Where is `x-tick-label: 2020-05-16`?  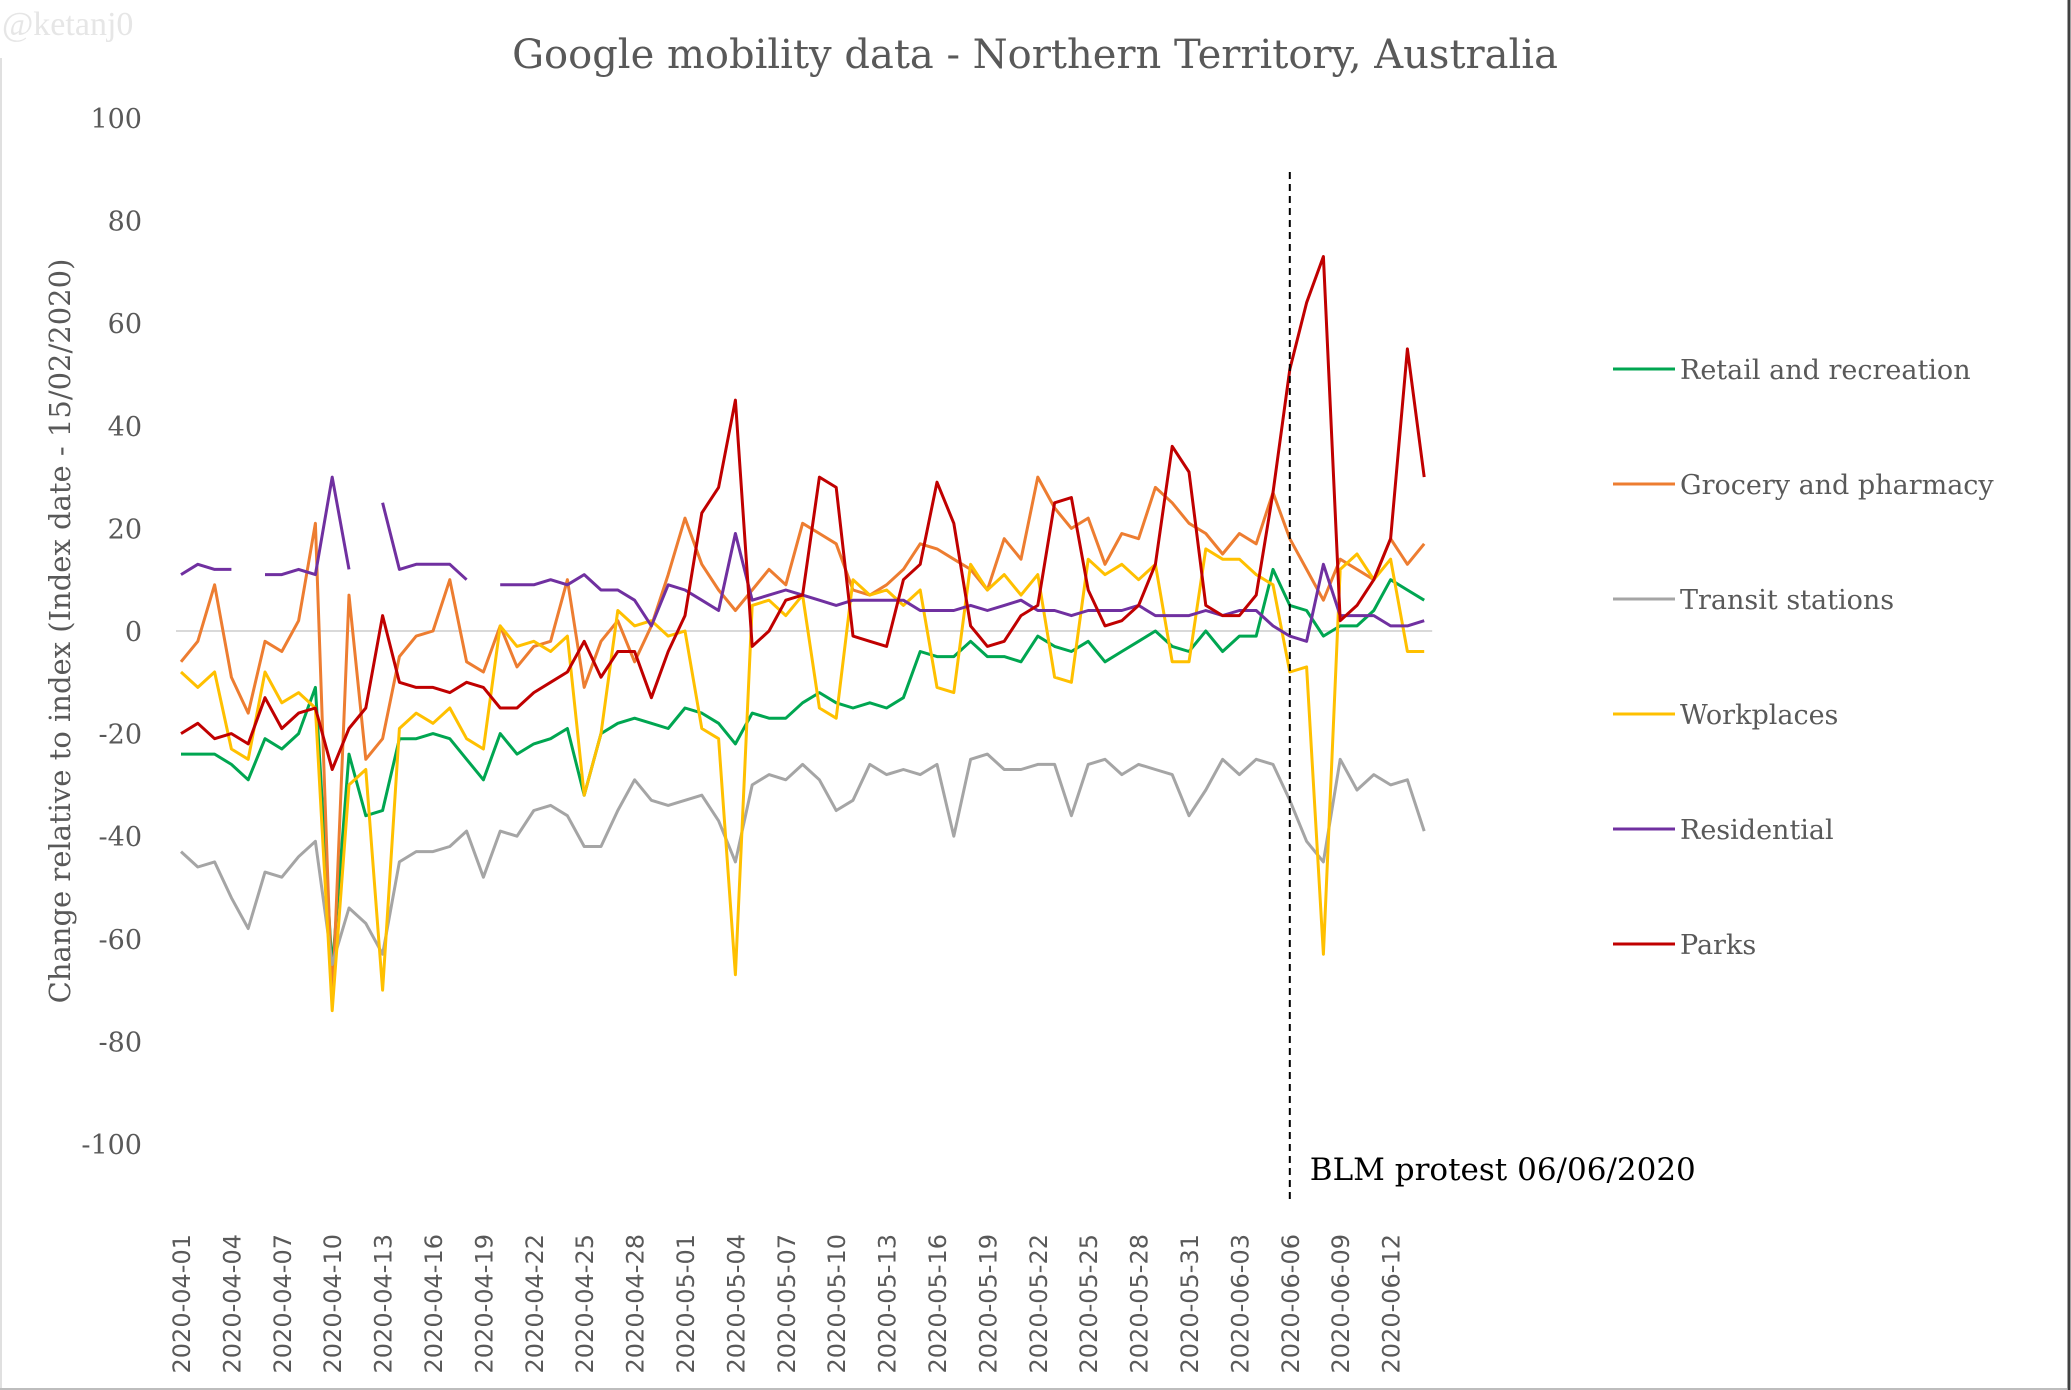 x-tick-label: 2020-05-16 is located at coordinates (938, 1303).